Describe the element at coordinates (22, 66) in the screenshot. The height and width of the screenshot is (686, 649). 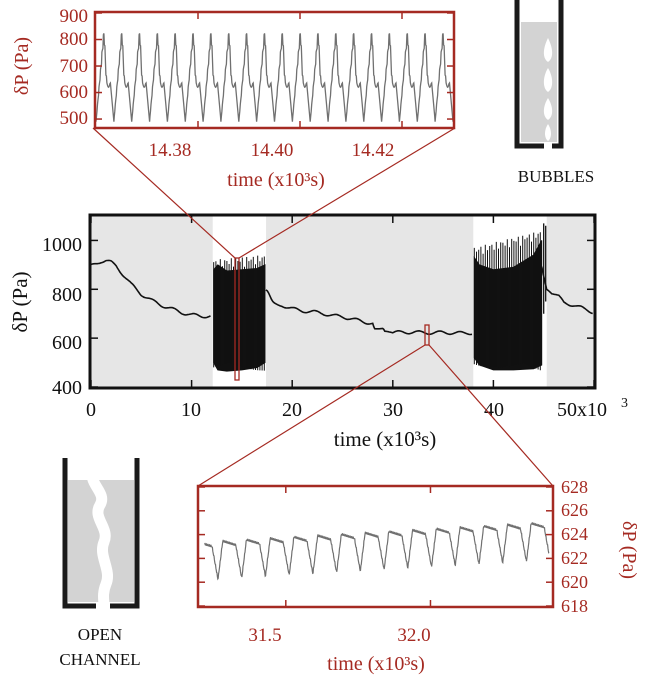
I see `top-inset-ylabel: δP (Pa)` at that location.